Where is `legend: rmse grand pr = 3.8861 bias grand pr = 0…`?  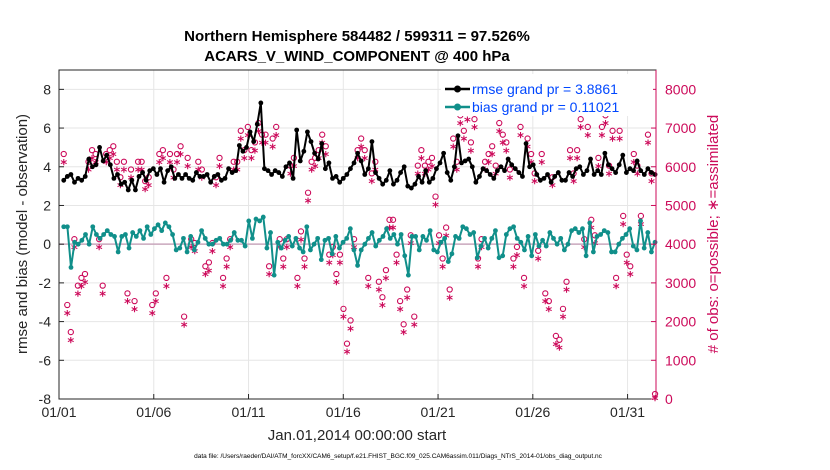
legend: rmse grand pr = 3.8861 bias grand pr = 0… is located at coordinates (547, 95).